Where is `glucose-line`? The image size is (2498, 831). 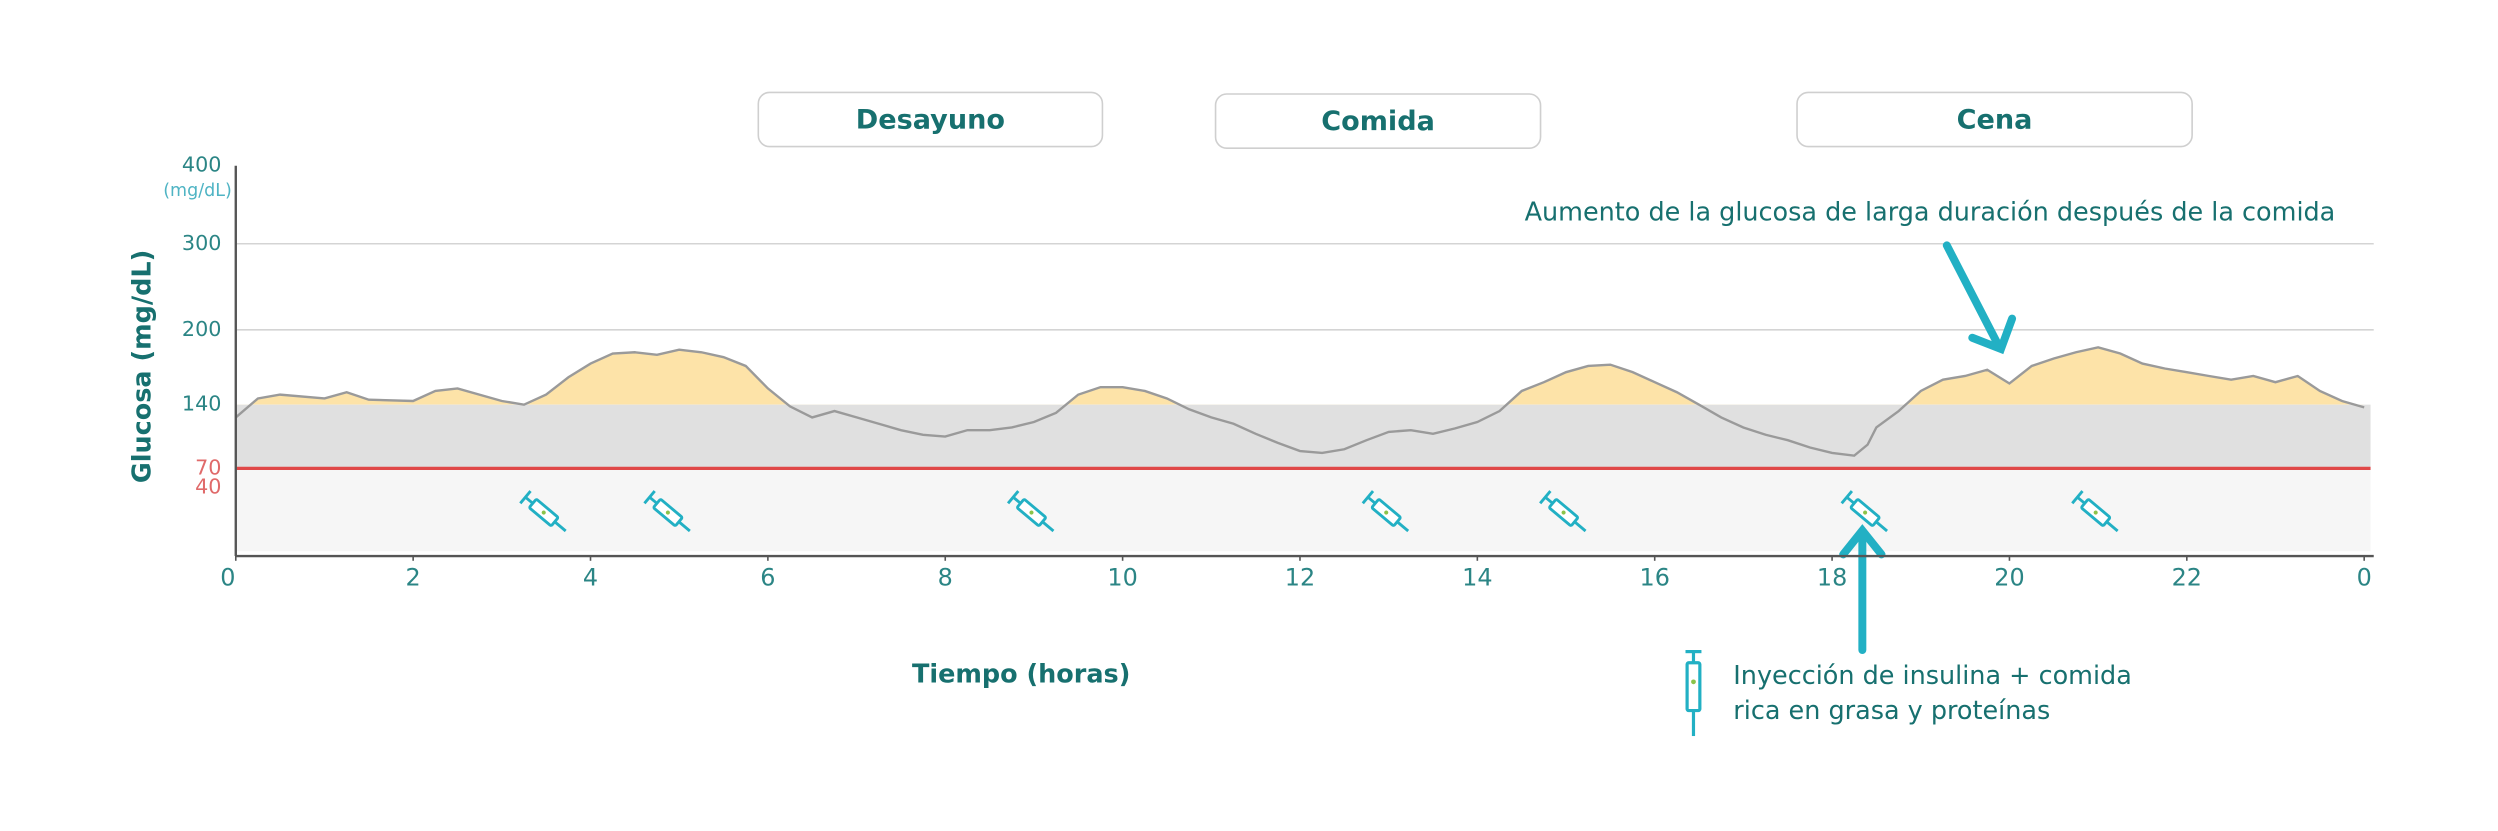 glucose-line is located at coordinates (1300, 401).